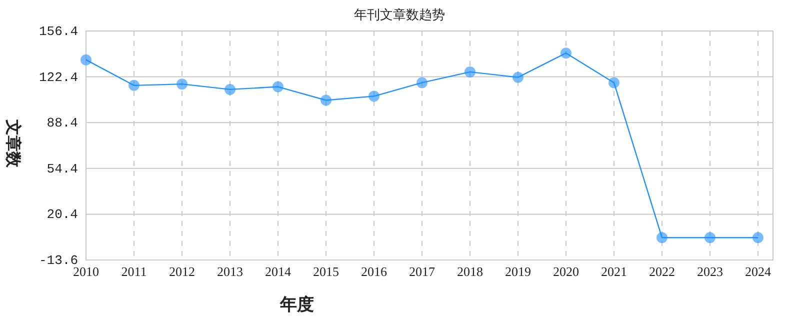 This screenshot has height=330, width=798. What do you see at coordinates (518, 271) in the screenshot?
I see `x-tick-label: 2019` at bounding box center [518, 271].